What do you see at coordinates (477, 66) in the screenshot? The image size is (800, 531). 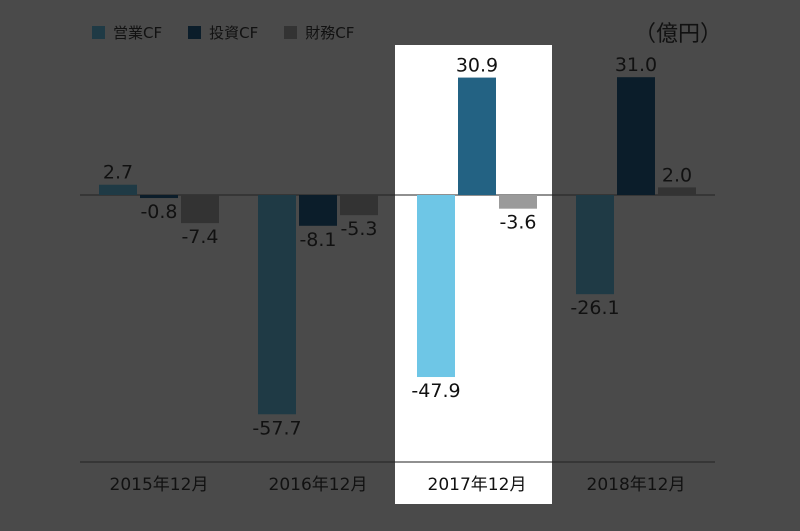 I see `data-label-2-1: 30.9` at bounding box center [477, 66].